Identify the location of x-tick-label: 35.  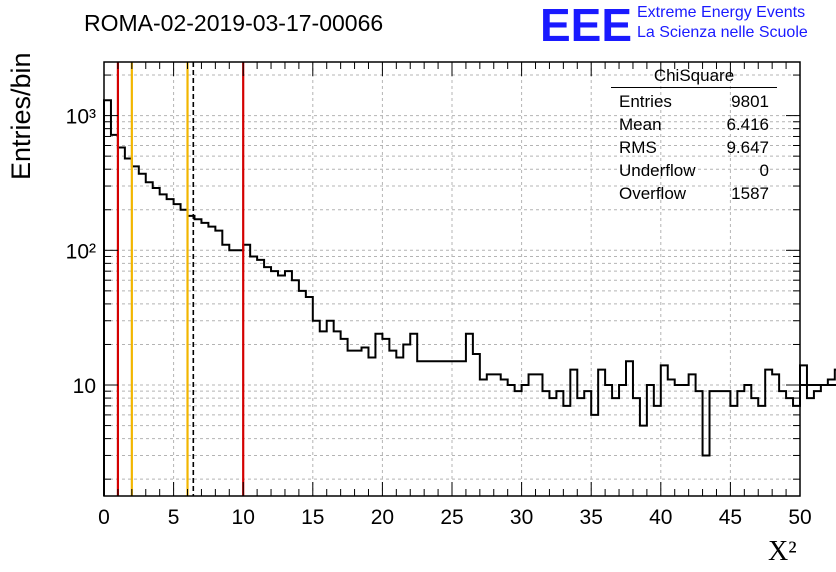
(591, 517).